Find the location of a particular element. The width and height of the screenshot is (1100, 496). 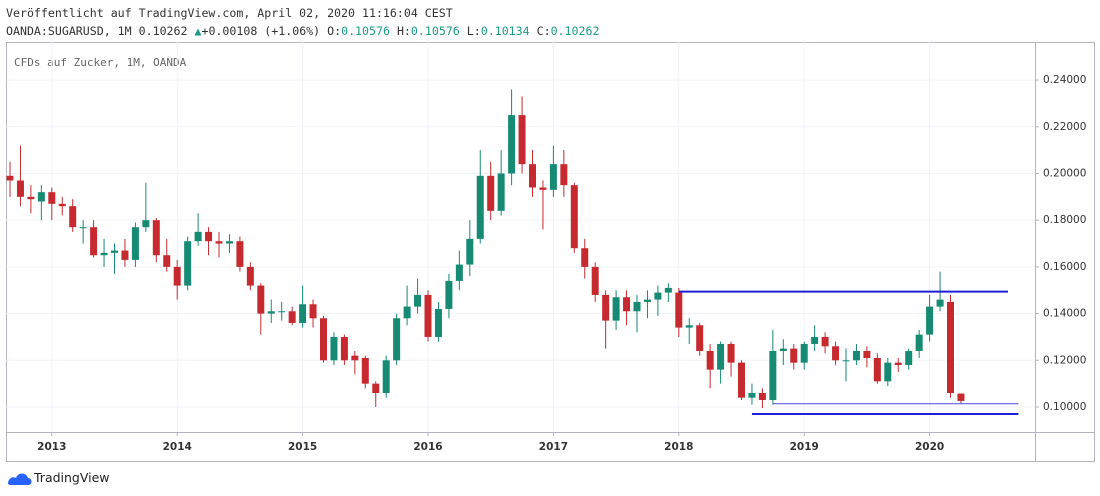

change: +0.00108 (+1.06%) is located at coordinates (261, 31).